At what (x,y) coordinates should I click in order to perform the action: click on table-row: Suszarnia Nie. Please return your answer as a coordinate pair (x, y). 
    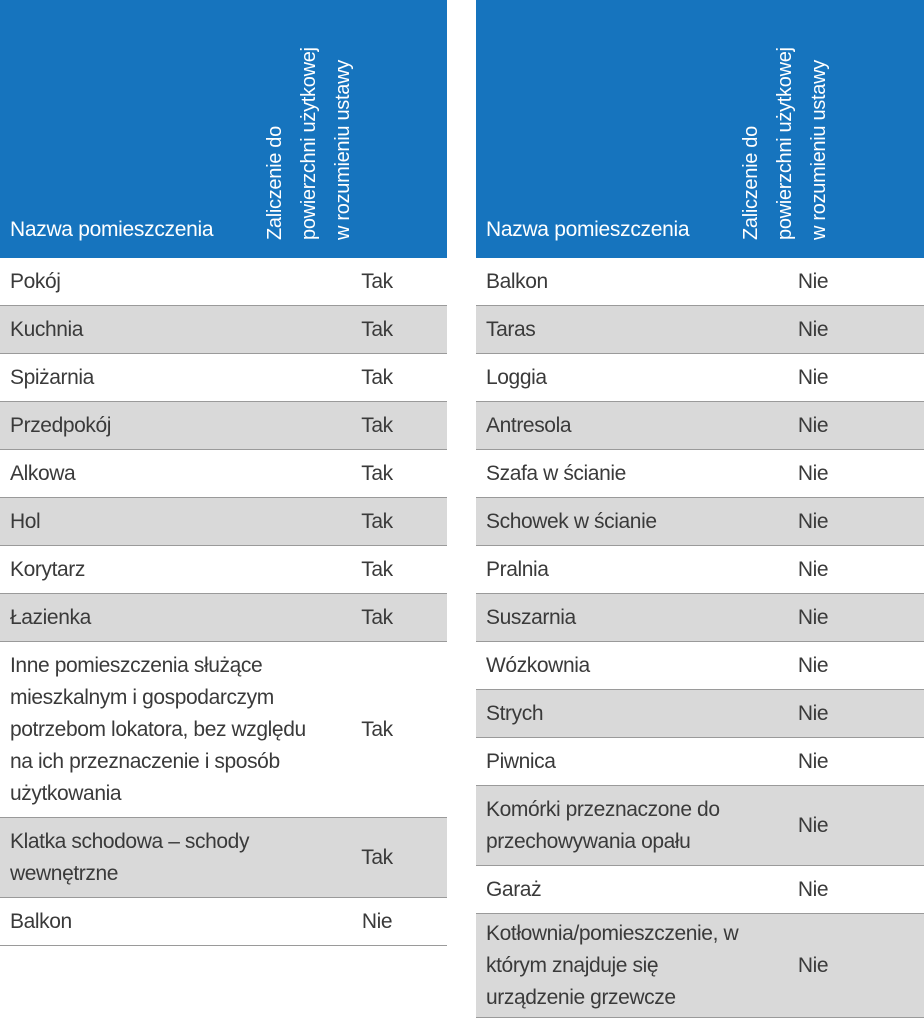
    Looking at the image, I should click on (700, 618).